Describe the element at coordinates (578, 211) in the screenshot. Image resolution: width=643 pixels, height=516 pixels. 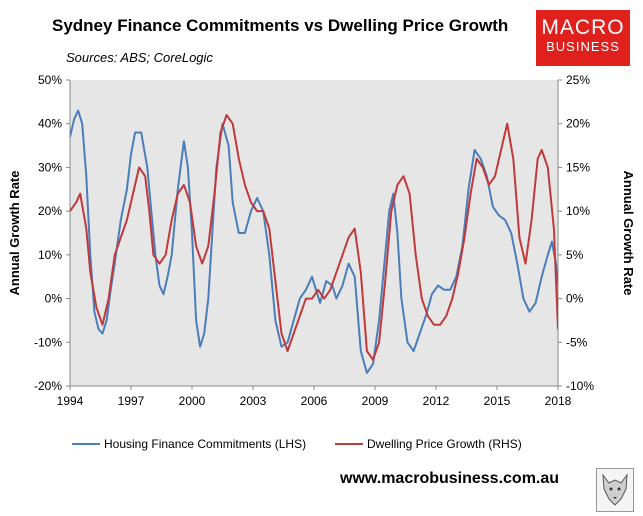
I see `right-tick-label: 10%` at that location.